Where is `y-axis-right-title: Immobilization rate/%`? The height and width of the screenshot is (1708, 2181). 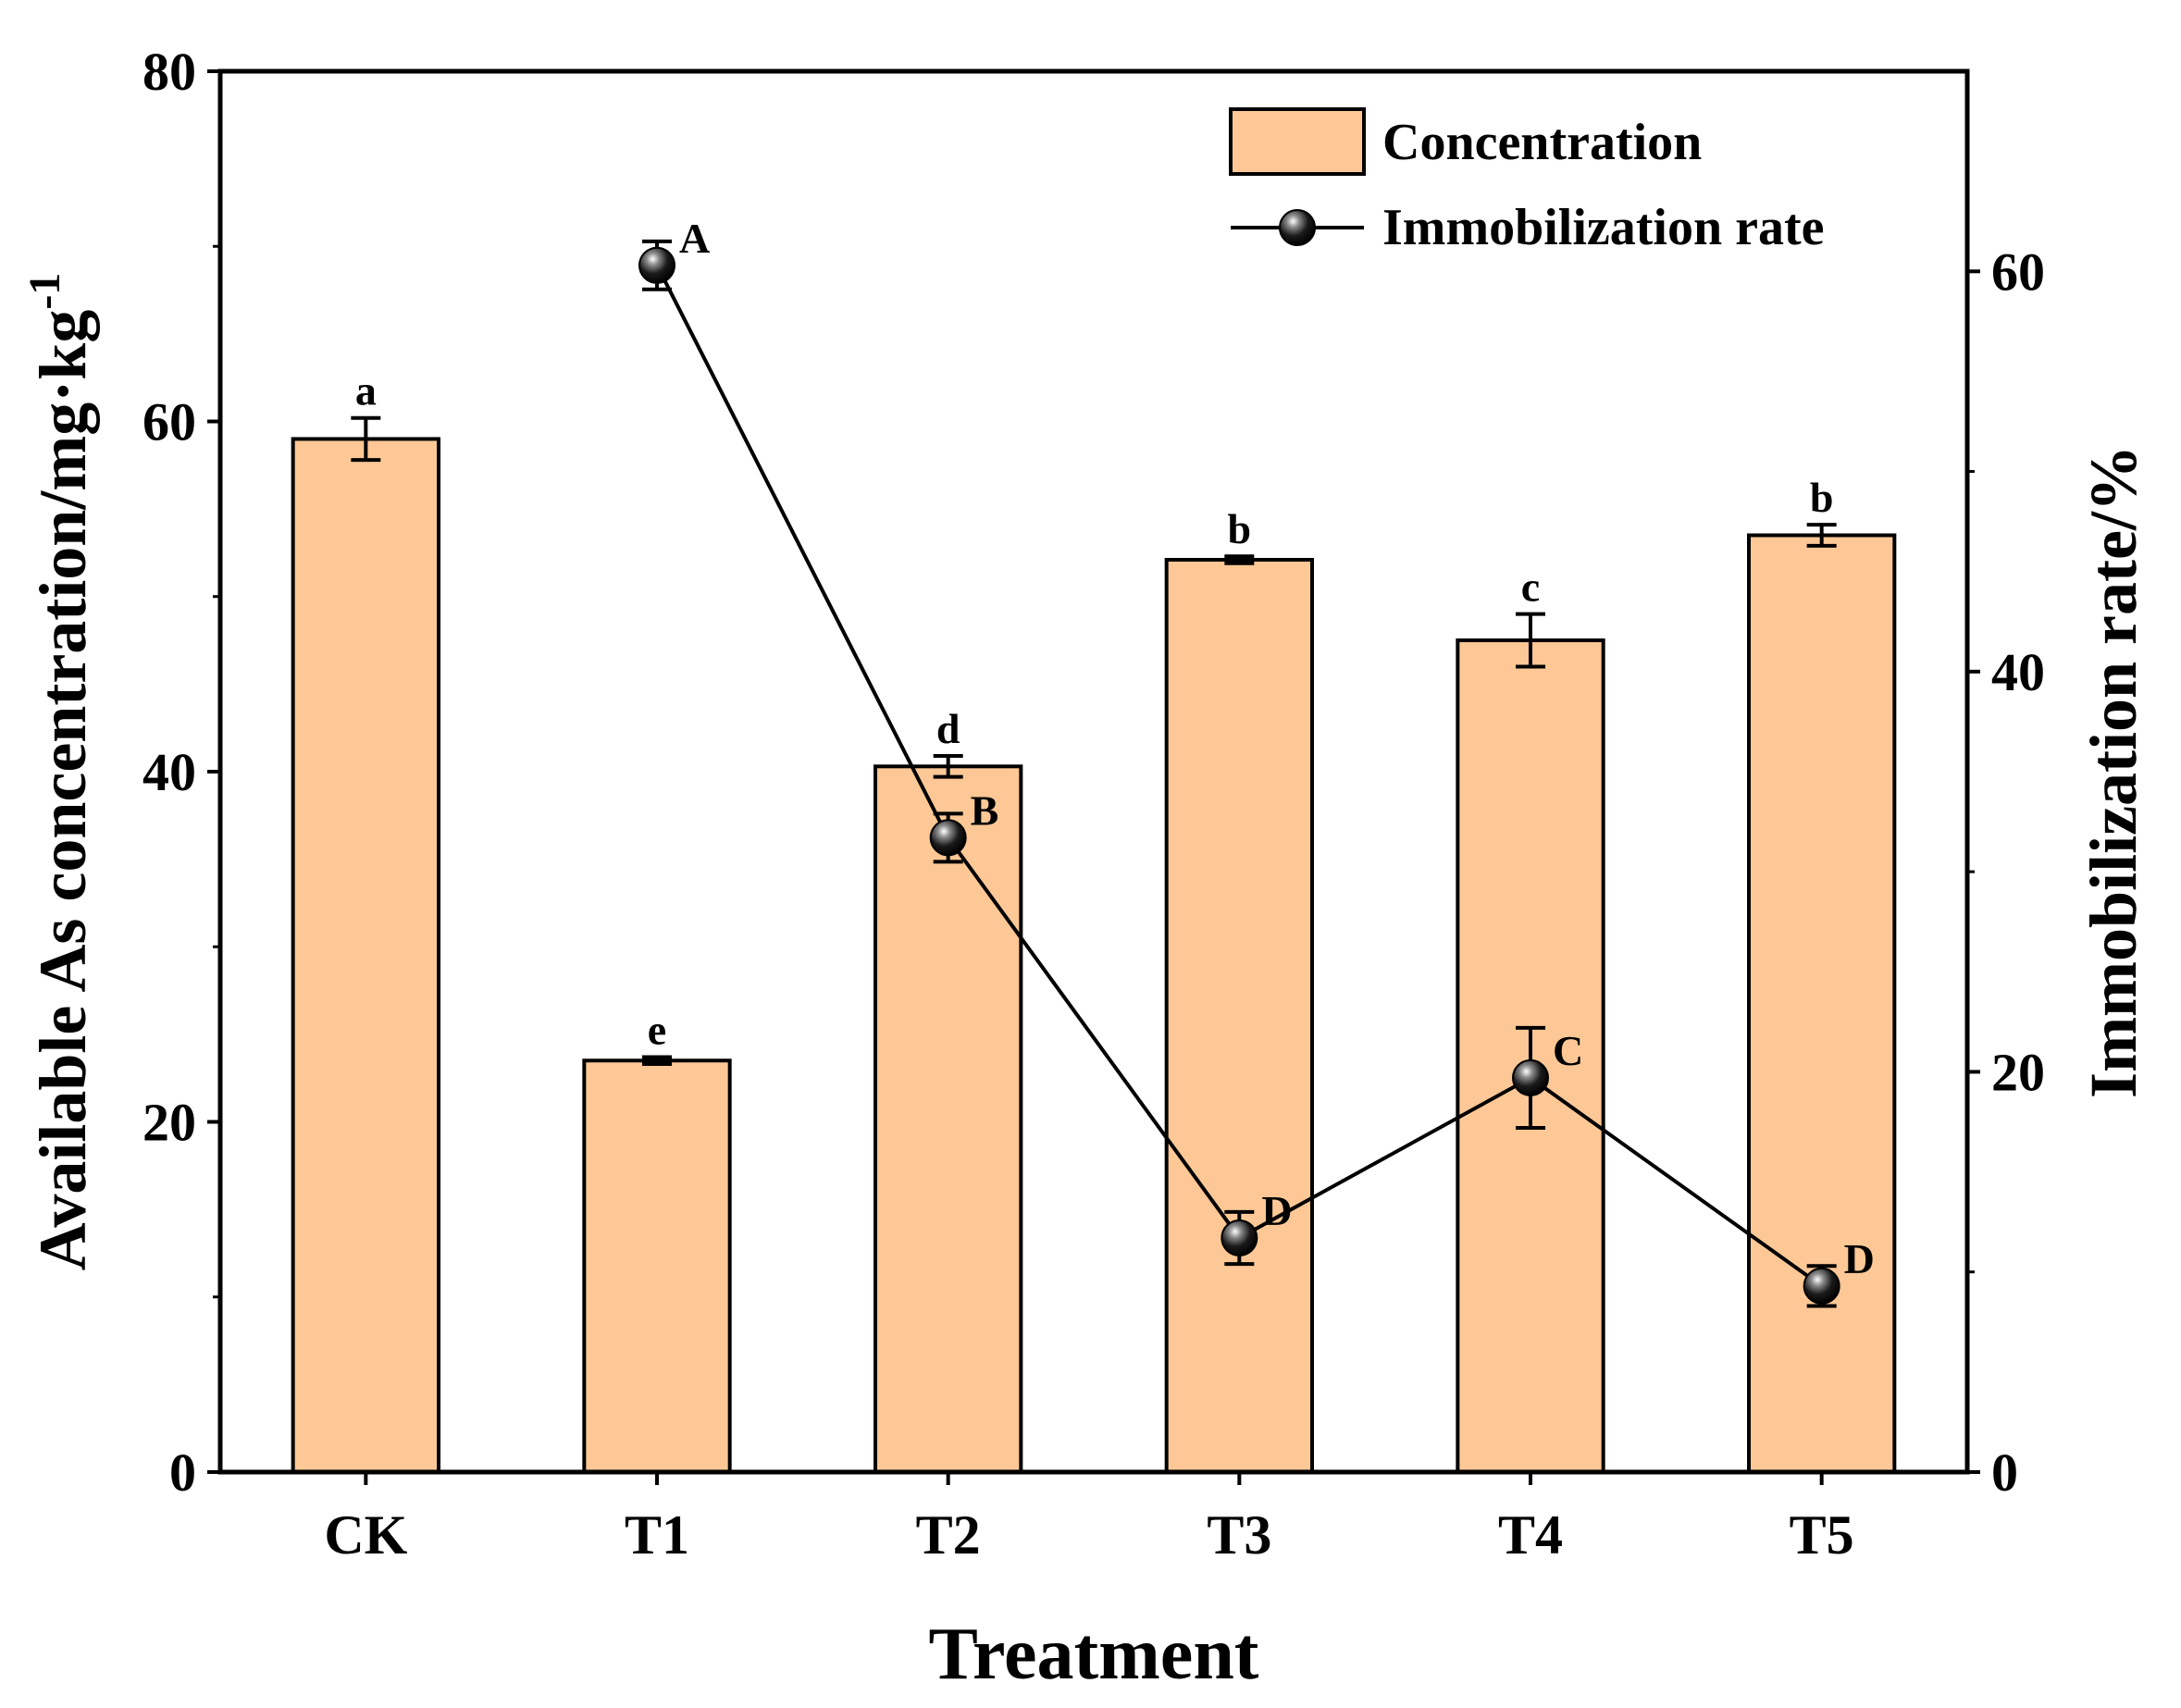
y-axis-right-title: Immobilization rate/% is located at coordinates (2113, 771).